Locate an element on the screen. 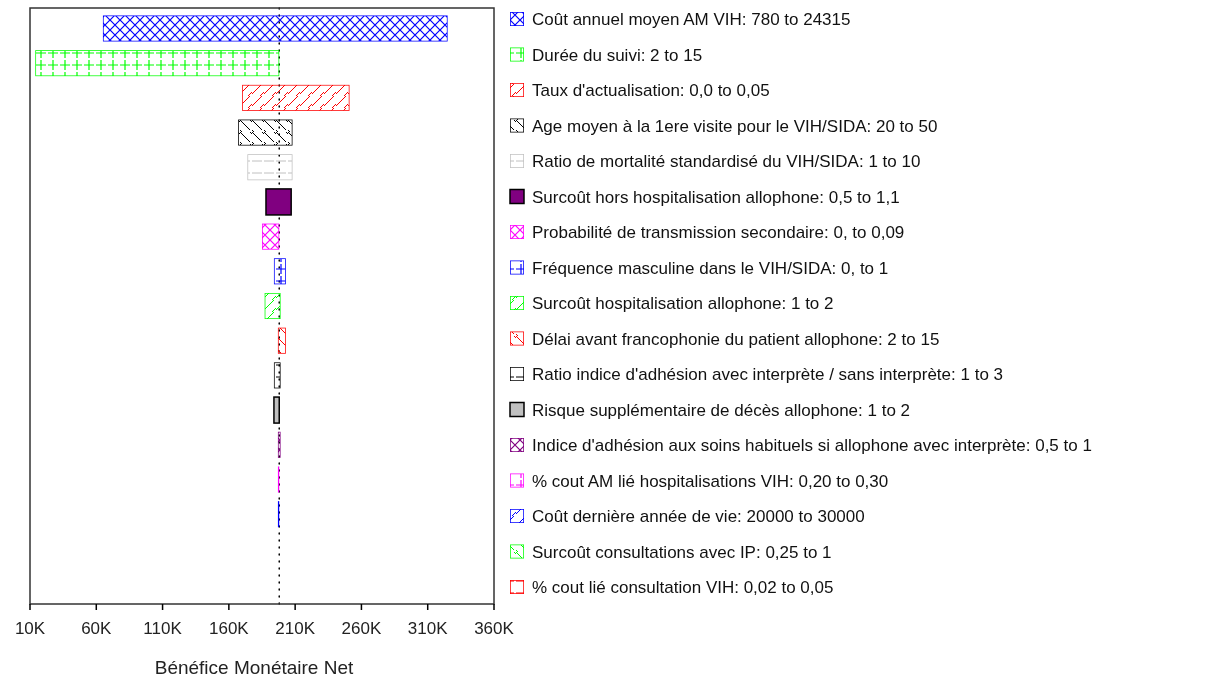 This screenshot has width=1222, height=684. x-tick-label: 10K is located at coordinates (30, 628).